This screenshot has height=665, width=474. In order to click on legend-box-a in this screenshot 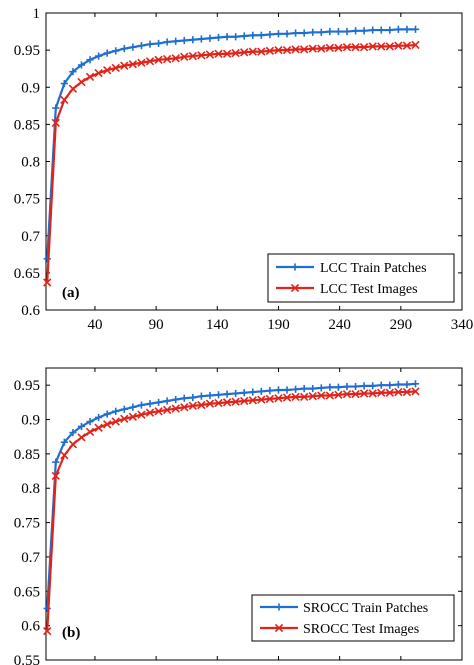, I will do `click(361, 278)`.